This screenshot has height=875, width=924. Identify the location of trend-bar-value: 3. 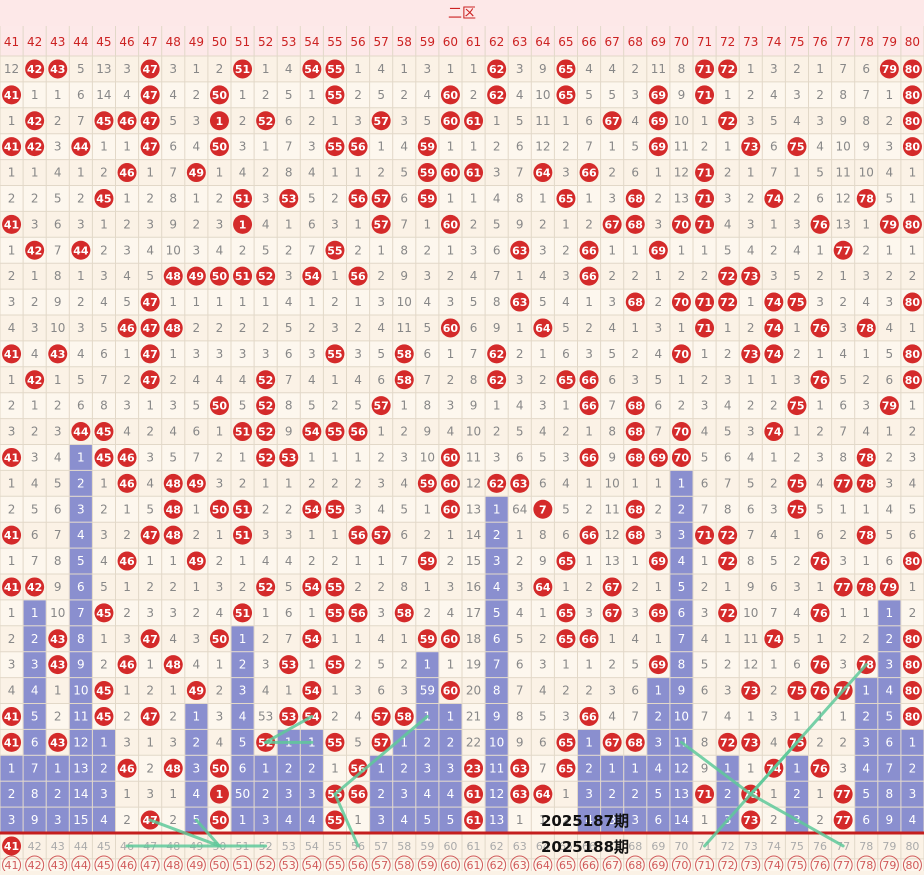
(58, 820).